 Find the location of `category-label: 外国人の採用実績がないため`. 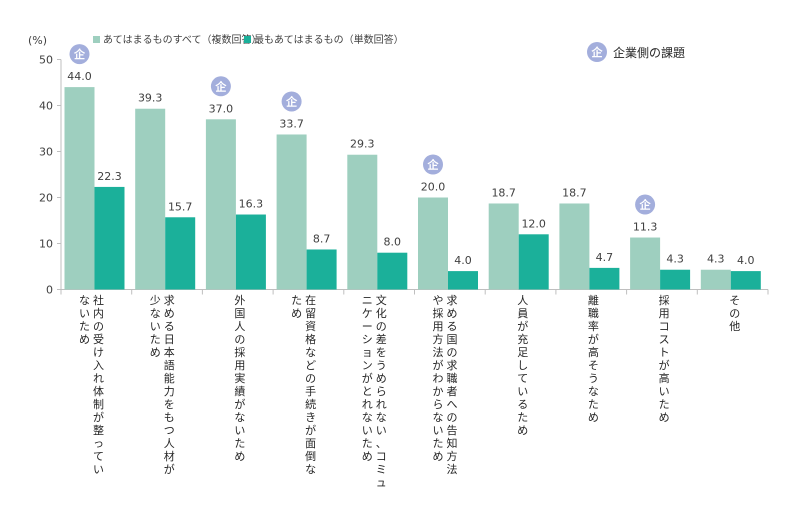

category-label: 外国人の採用実績がないため is located at coordinates (239, 378).